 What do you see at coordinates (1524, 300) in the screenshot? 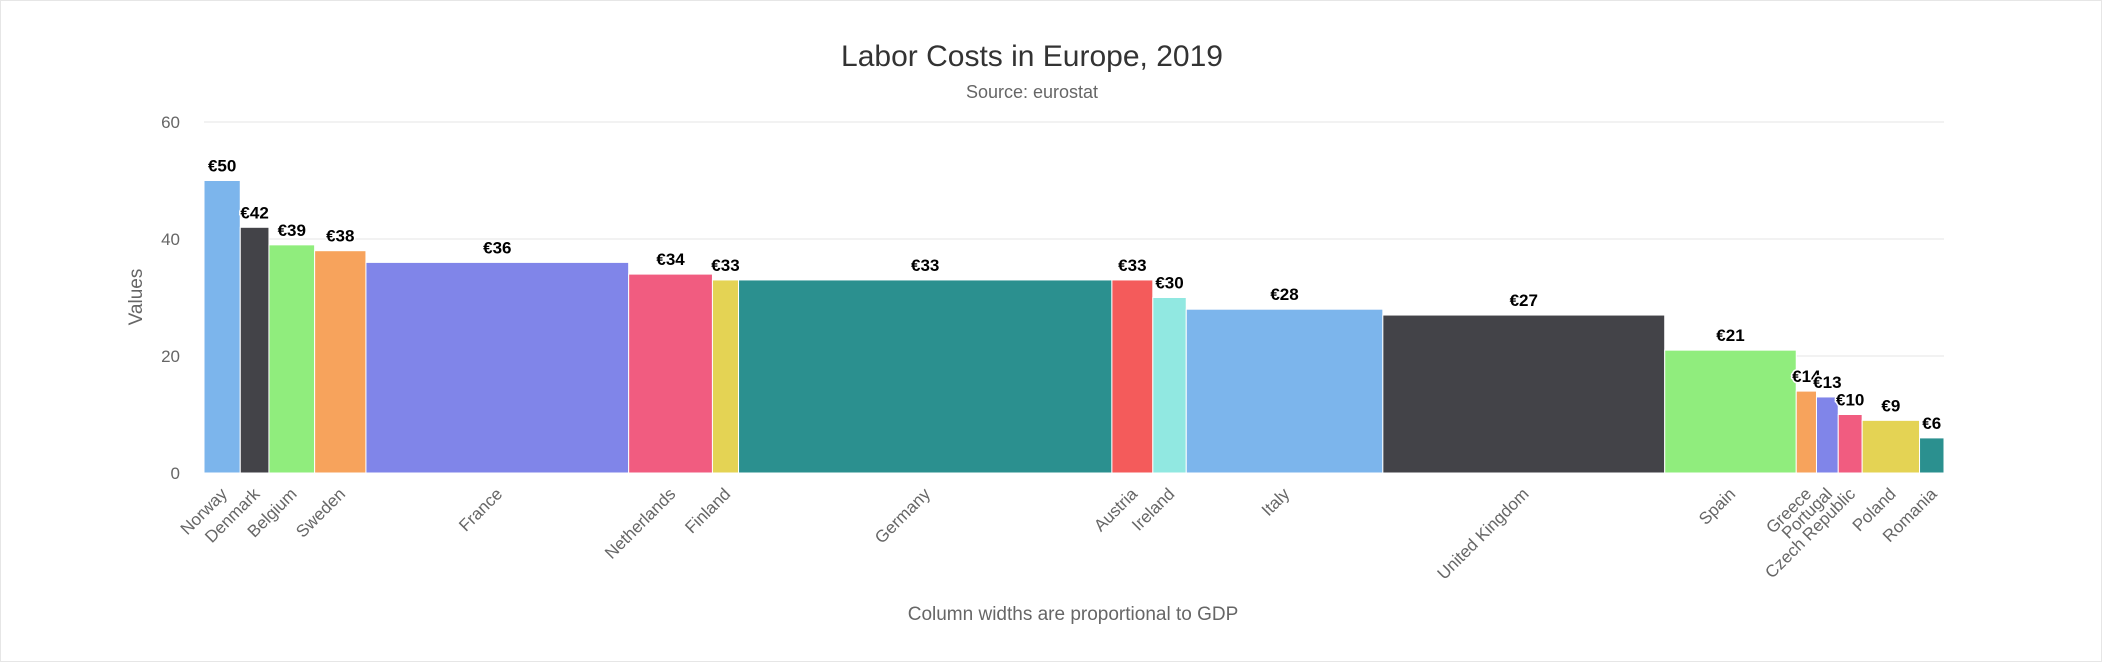
I see `data-label: €27` at bounding box center [1524, 300].